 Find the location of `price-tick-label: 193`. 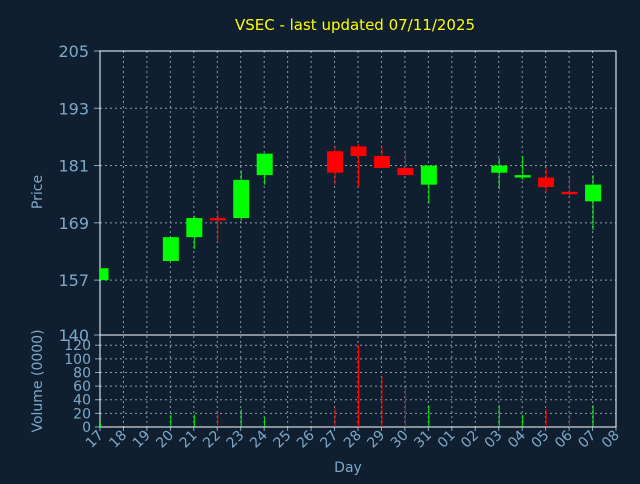

price-tick-label: 193 is located at coordinates (73, 108).